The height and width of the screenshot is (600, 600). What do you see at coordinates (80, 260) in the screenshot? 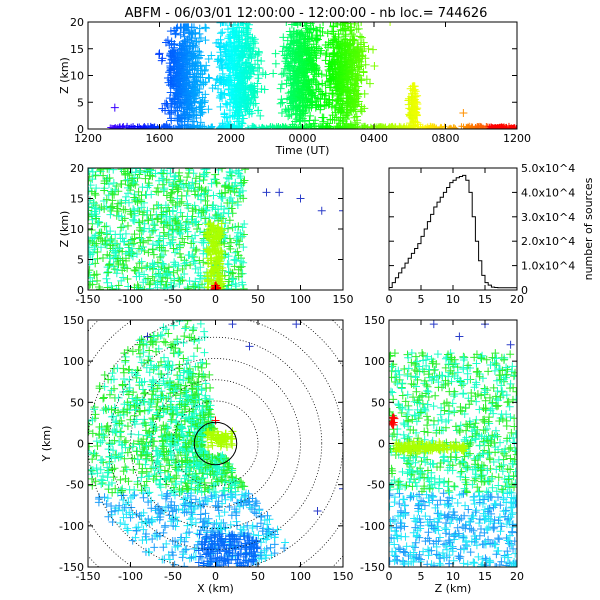
I see `x-z-y-tick-label: 5` at bounding box center [80, 260].